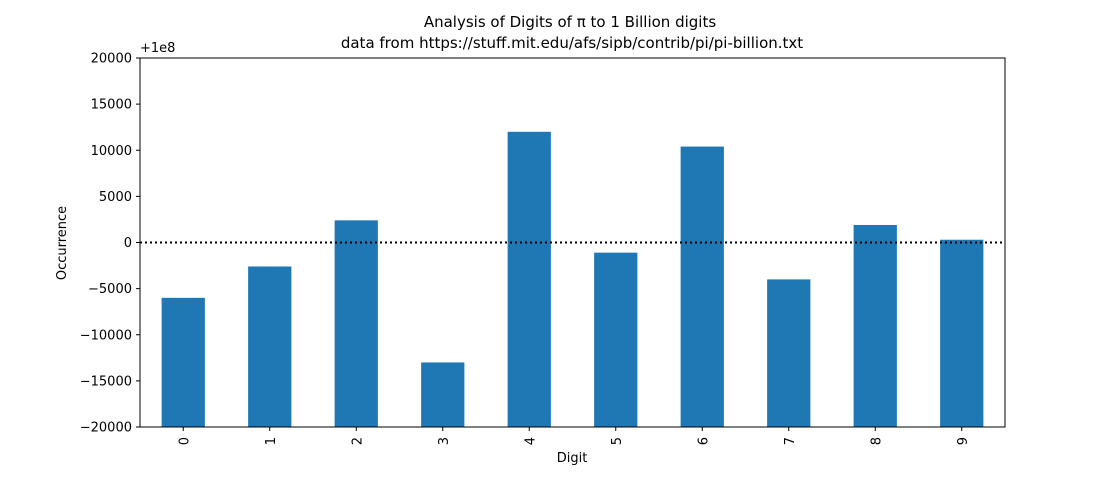  What do you see at coordinates (111, 59) in the screenshot?
I see `y-tick-label: 20000` at bounding box center [111, 59].